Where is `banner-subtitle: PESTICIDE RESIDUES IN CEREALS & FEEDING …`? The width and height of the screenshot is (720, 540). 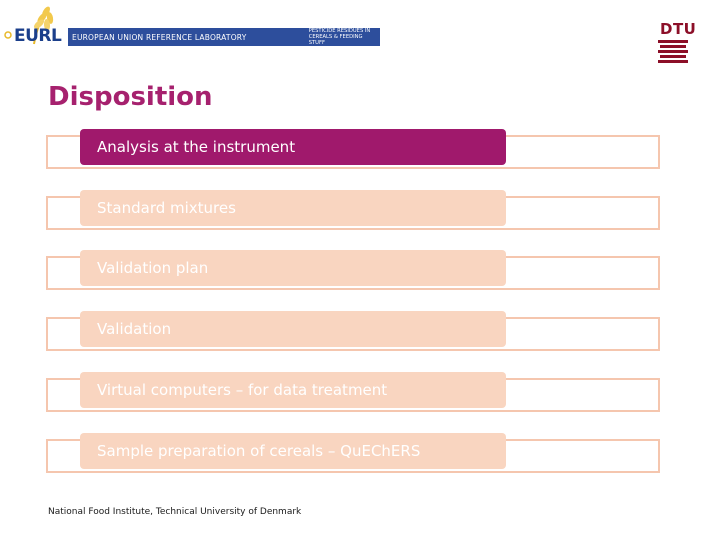 banner-subtitle: PESTICIDE RESIDUES IN CEREALS & FEEDING … is located at coordinates (341, 37).